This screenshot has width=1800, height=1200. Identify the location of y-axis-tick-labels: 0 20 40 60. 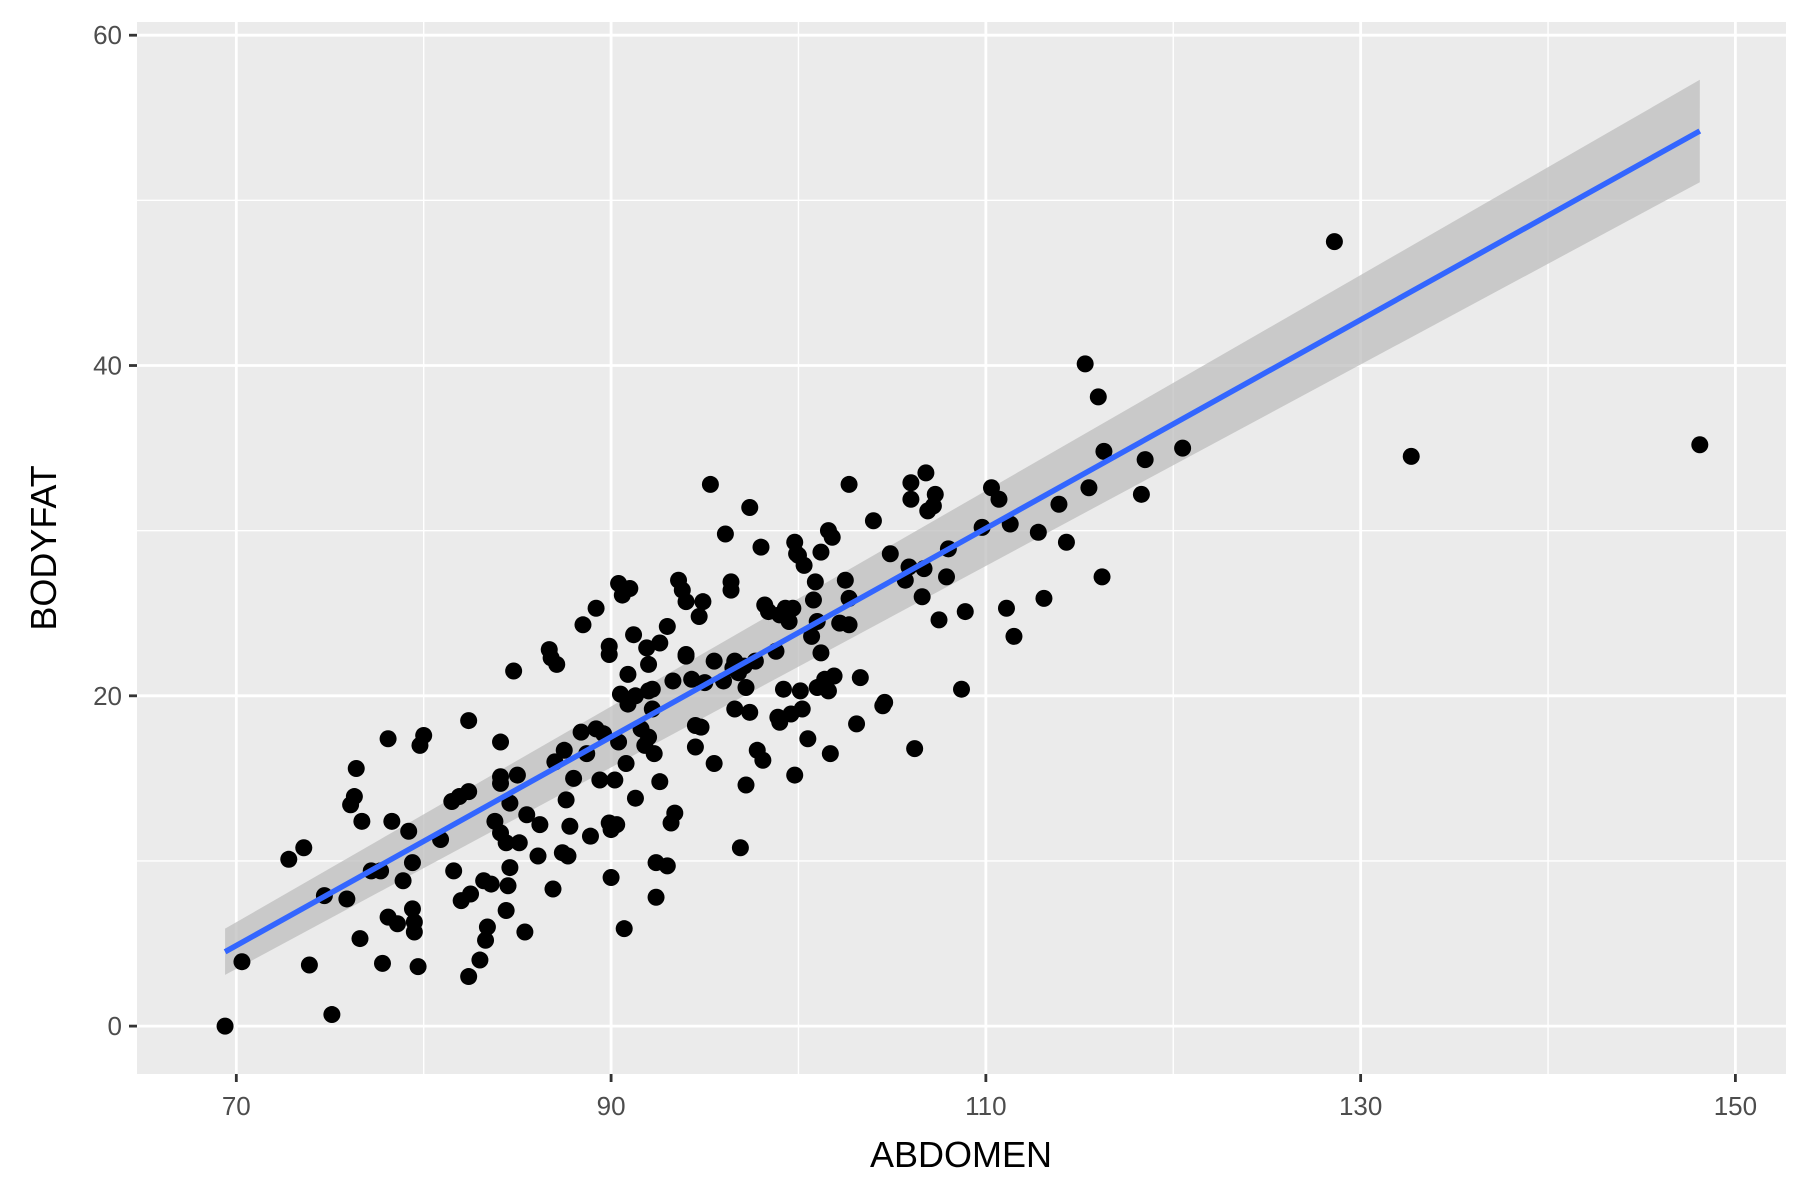
(107, 530).